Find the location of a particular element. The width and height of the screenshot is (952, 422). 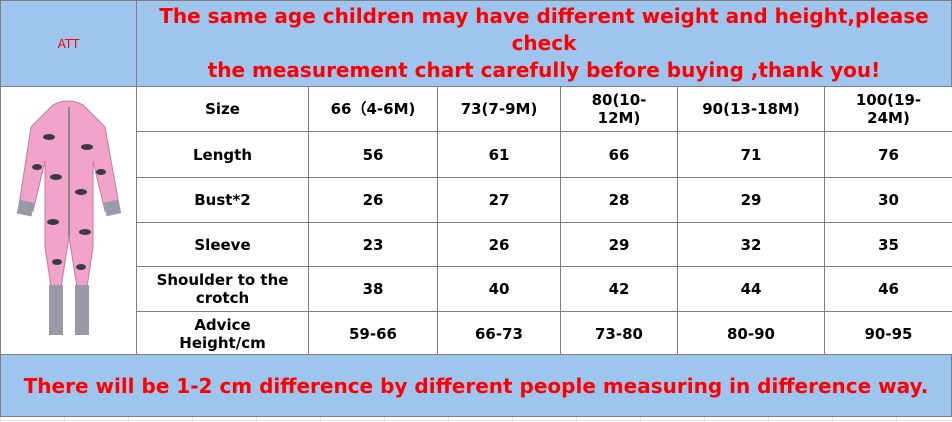

row-label: Length is located at coordinates (222, 154).